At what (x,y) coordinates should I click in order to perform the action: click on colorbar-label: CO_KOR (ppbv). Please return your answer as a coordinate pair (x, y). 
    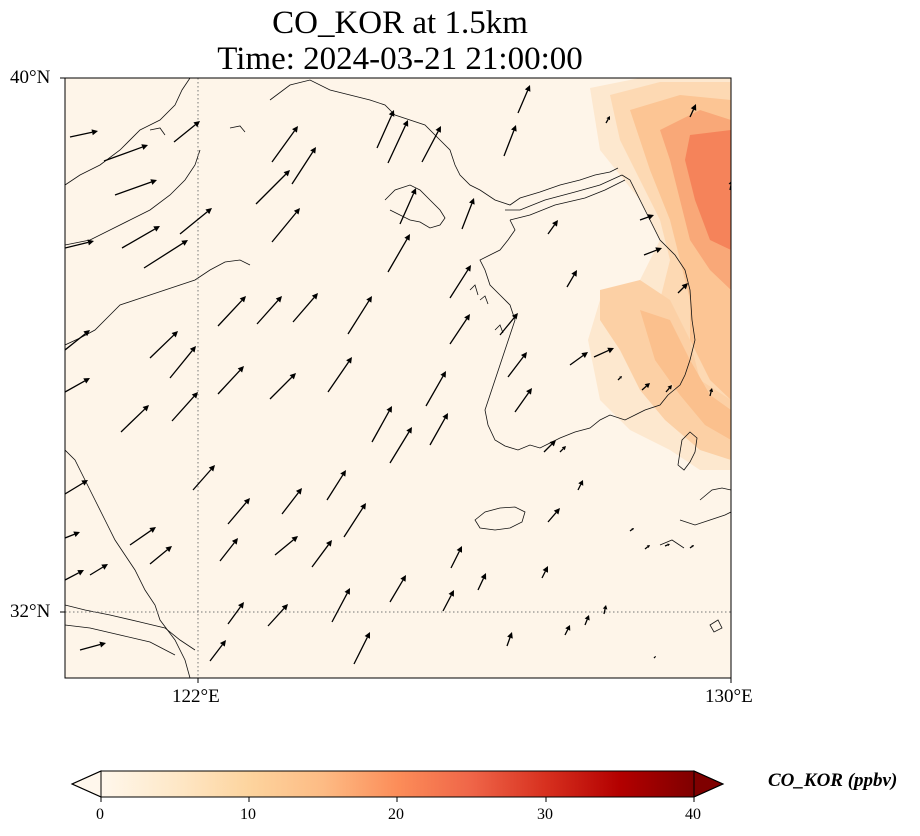
    Looking at the image, I should click on (833, 780).